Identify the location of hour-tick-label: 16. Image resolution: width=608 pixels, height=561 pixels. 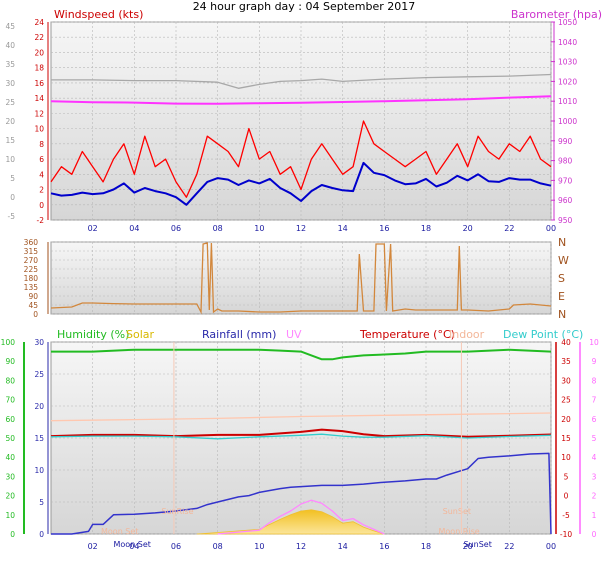
(384, 228).